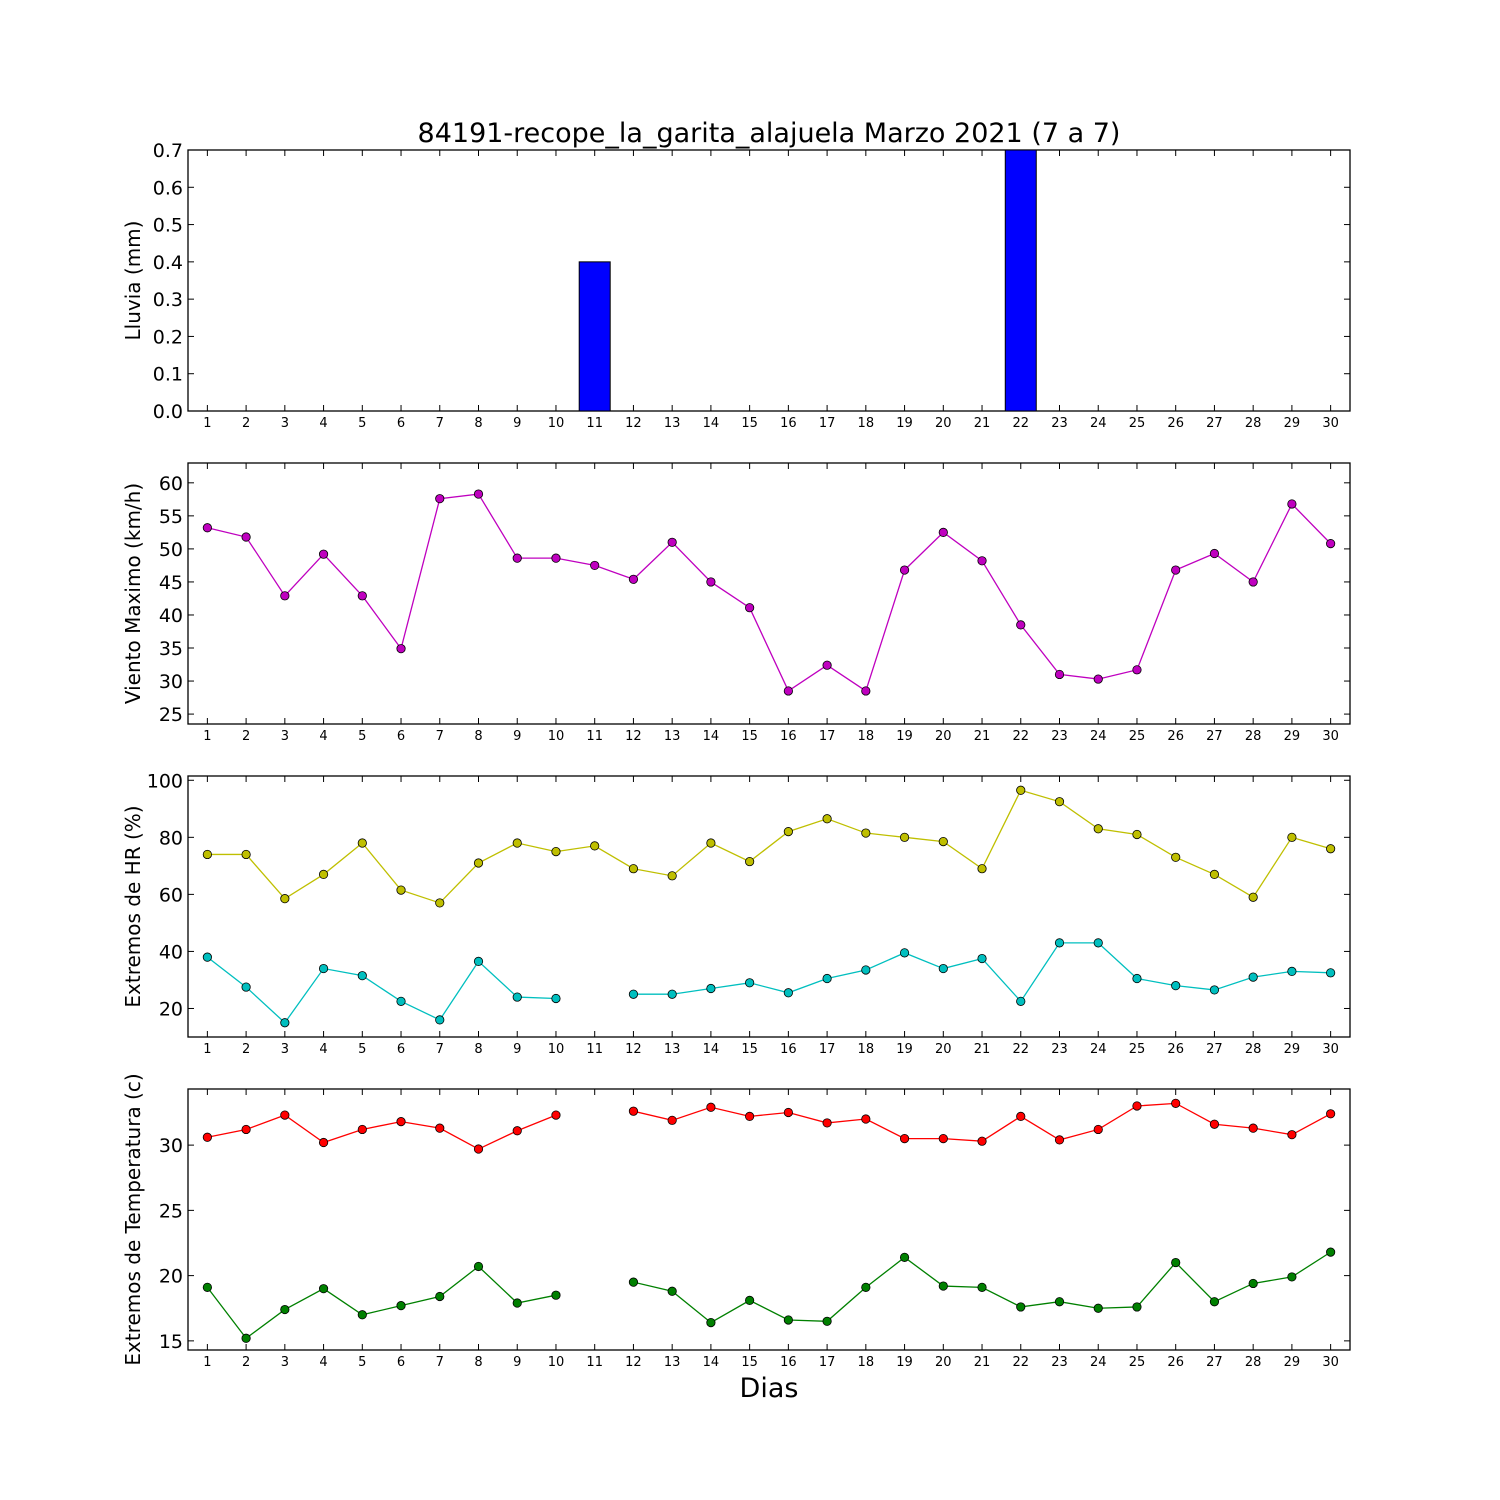 This screenshot has height=1500, width=1500. I want to click on x-tick-label: 25, so click(1137, 1362).